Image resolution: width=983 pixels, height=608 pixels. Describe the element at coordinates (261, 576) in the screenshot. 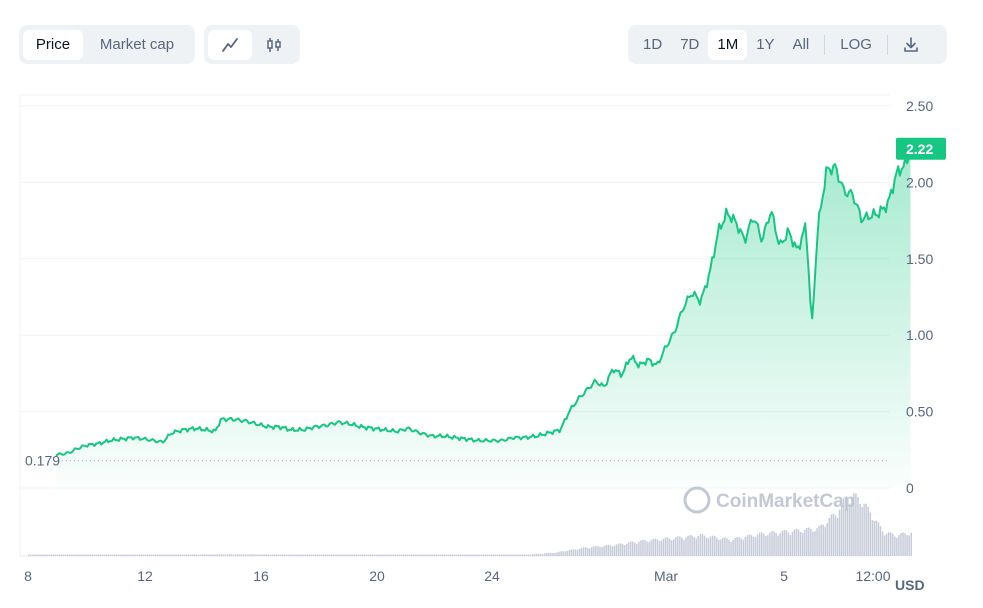

I see `x-tick-label: 16` at that location.